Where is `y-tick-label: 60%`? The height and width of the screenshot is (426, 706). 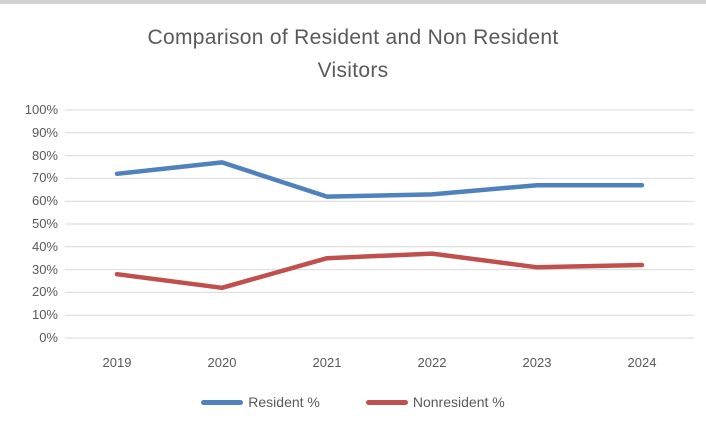 y-tick-label: 60% is located at coordinates (44, 201).